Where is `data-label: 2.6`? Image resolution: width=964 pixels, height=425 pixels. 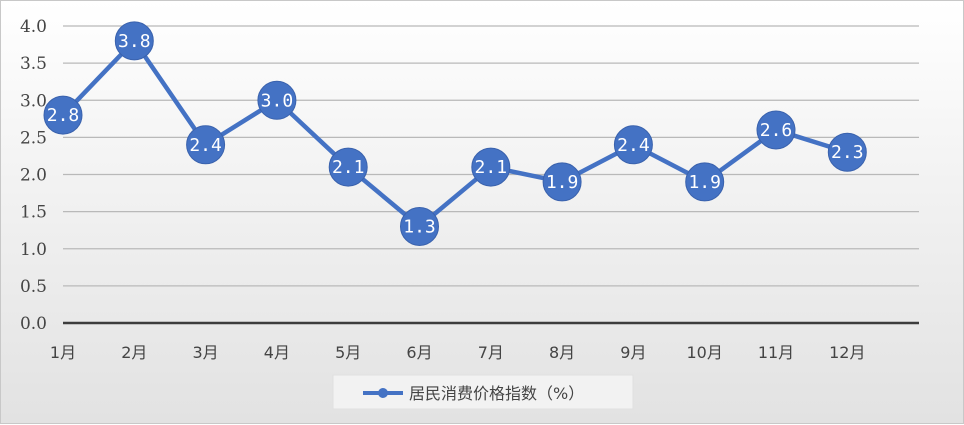 data-label: 2.6 is located at coordinates (776, 130).